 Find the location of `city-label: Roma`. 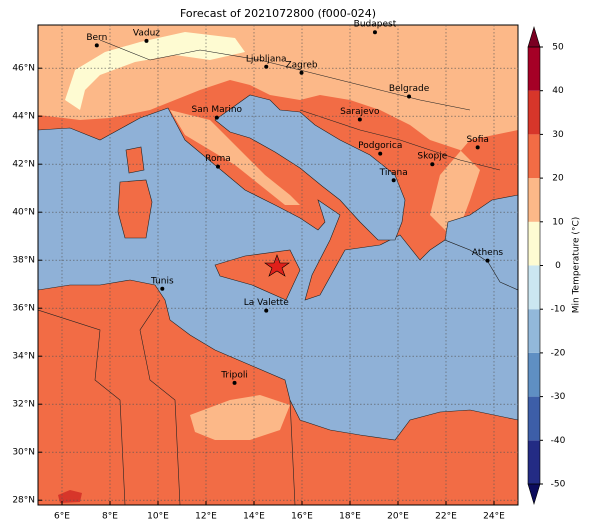

city-label: Roma is located at coordinates (218, 159).